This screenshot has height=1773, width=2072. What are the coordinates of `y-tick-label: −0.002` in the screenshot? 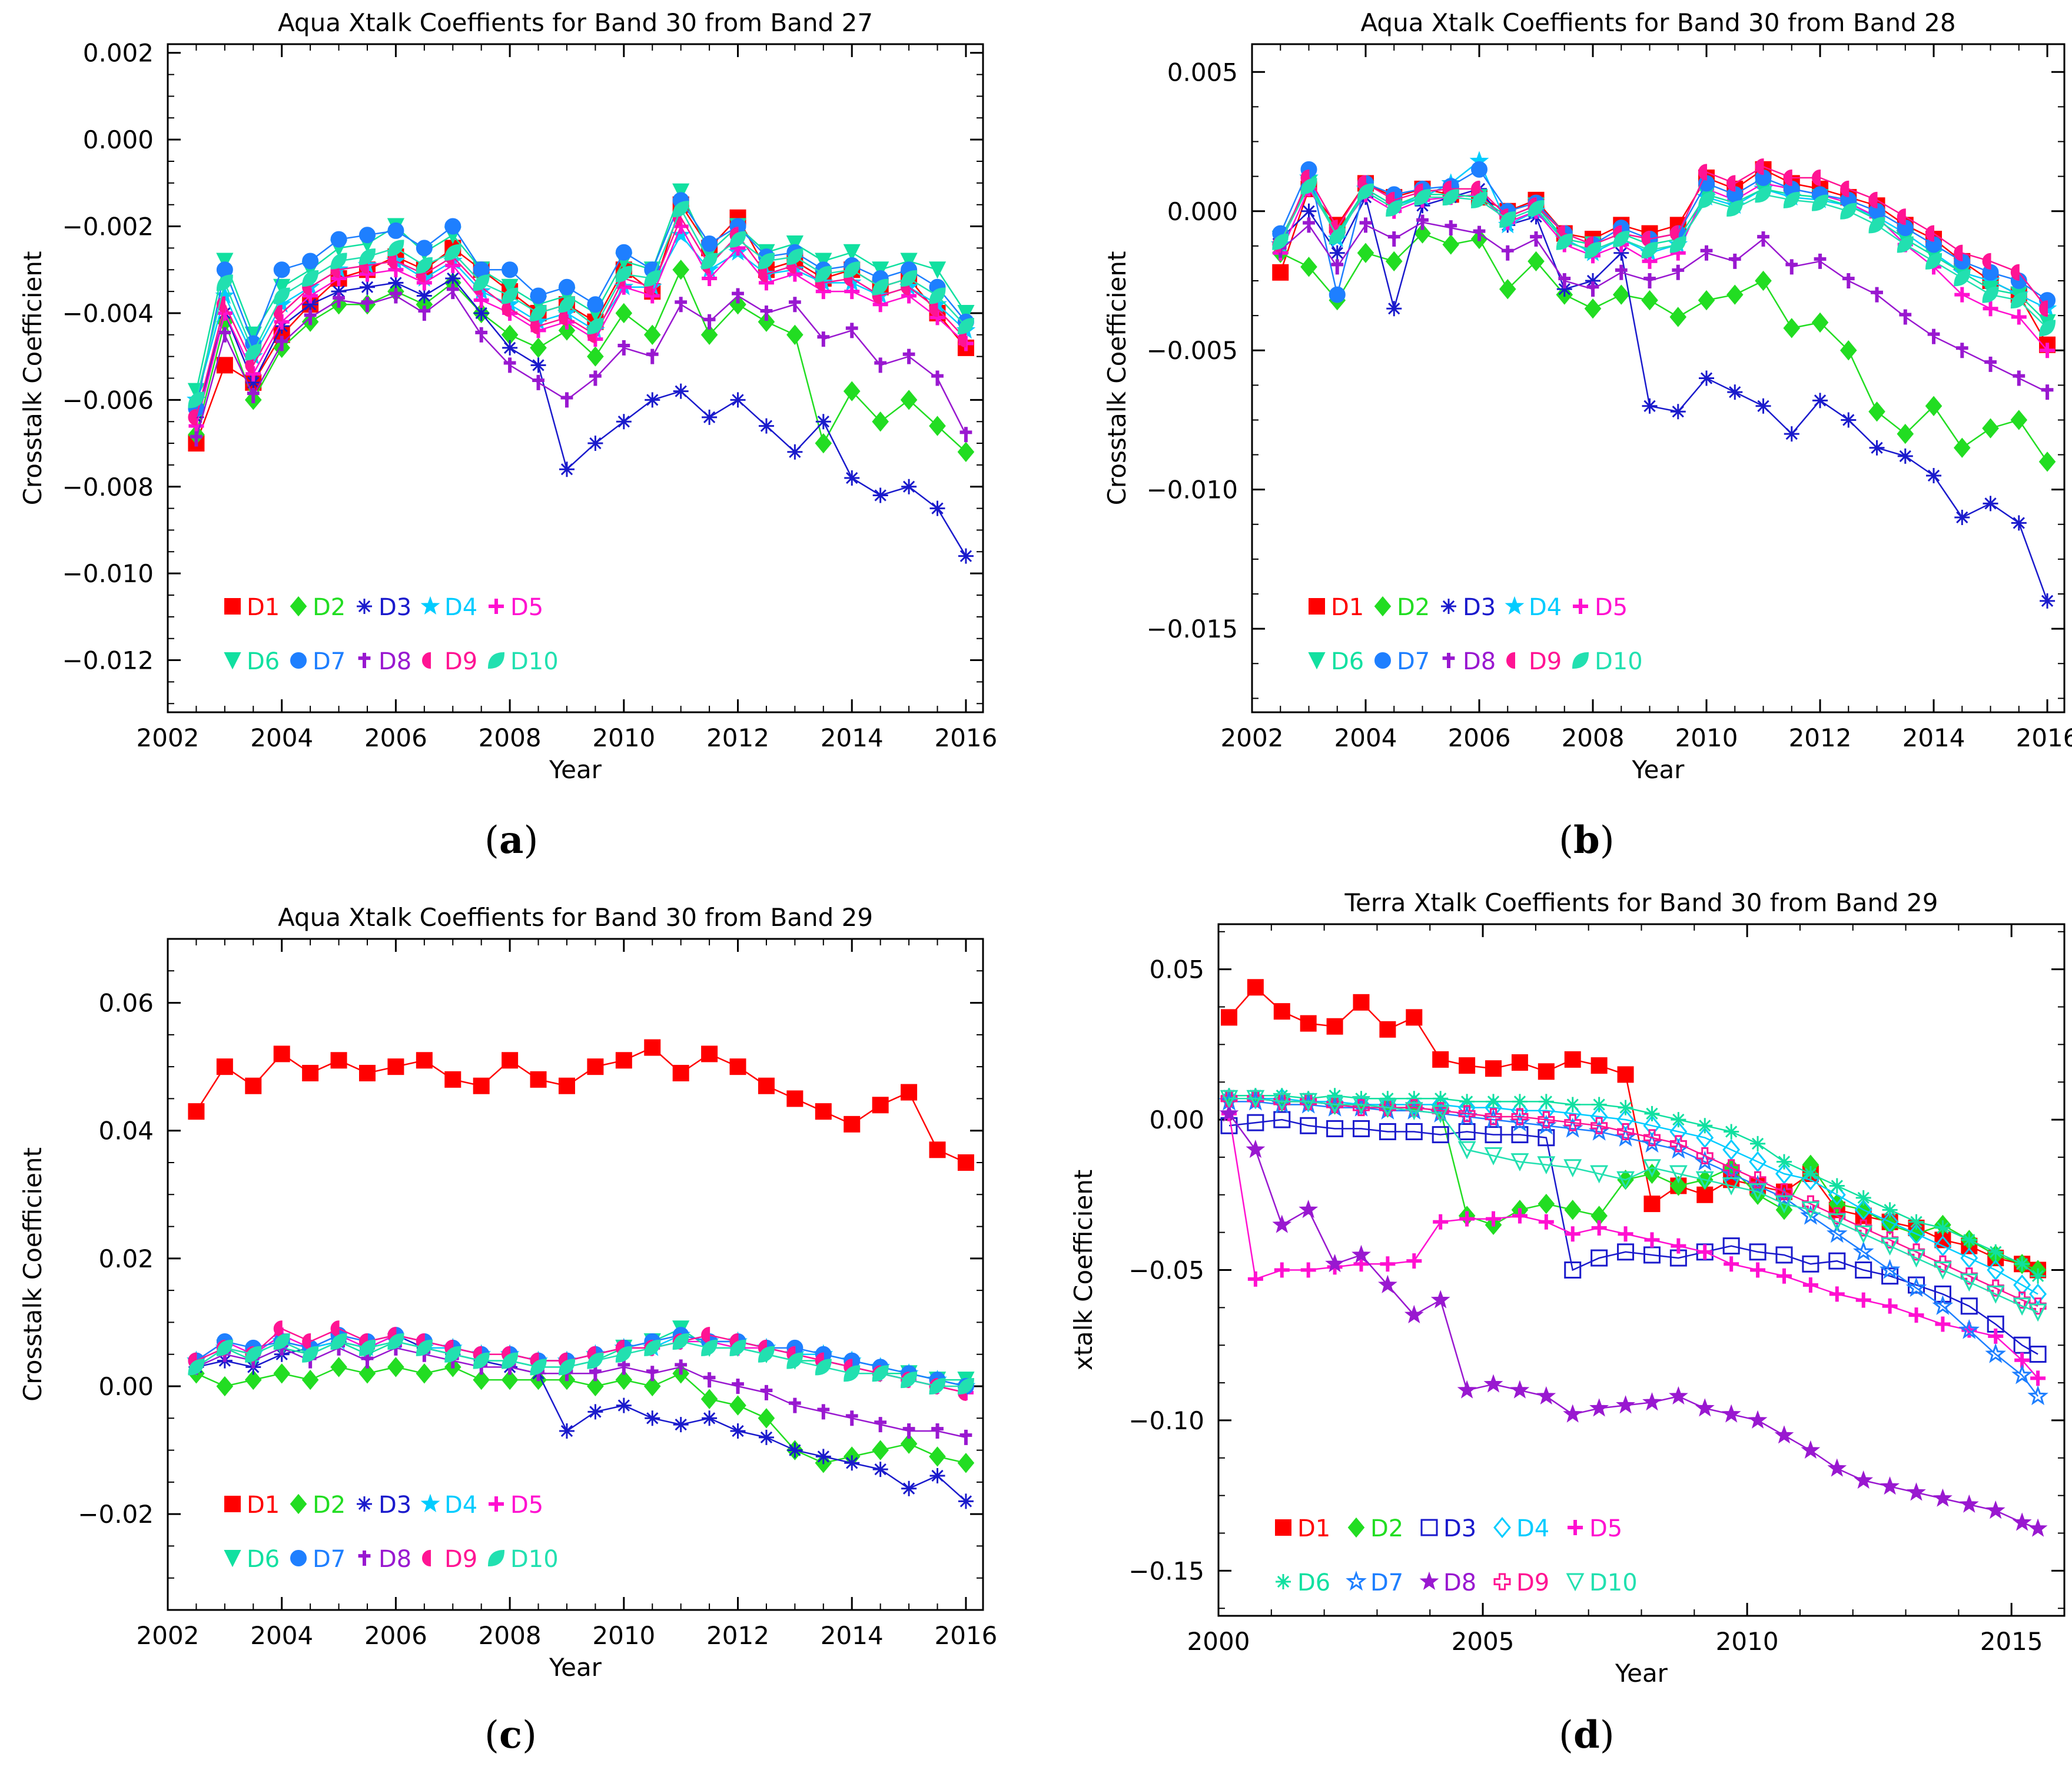 It's located at (108, 227).